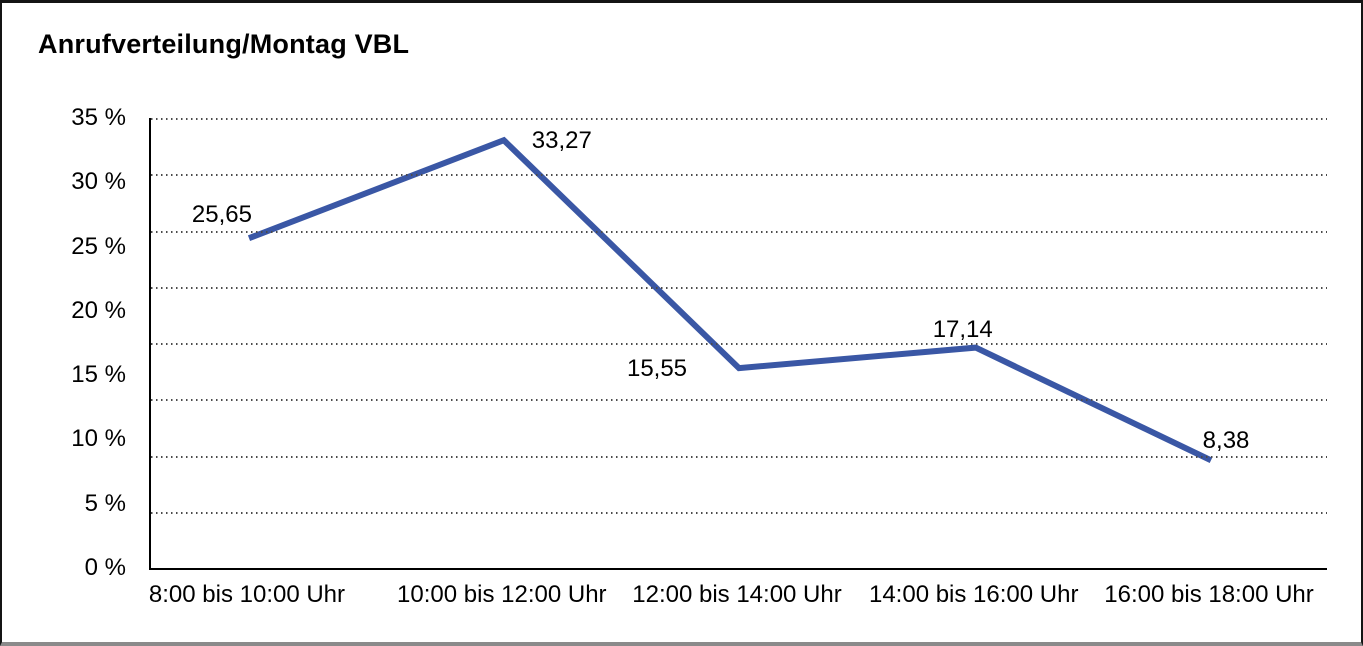  Describe the element at coordinates (98, 182) in the screenshot. I see `y-axis-tick-label: 30 %` at that location.